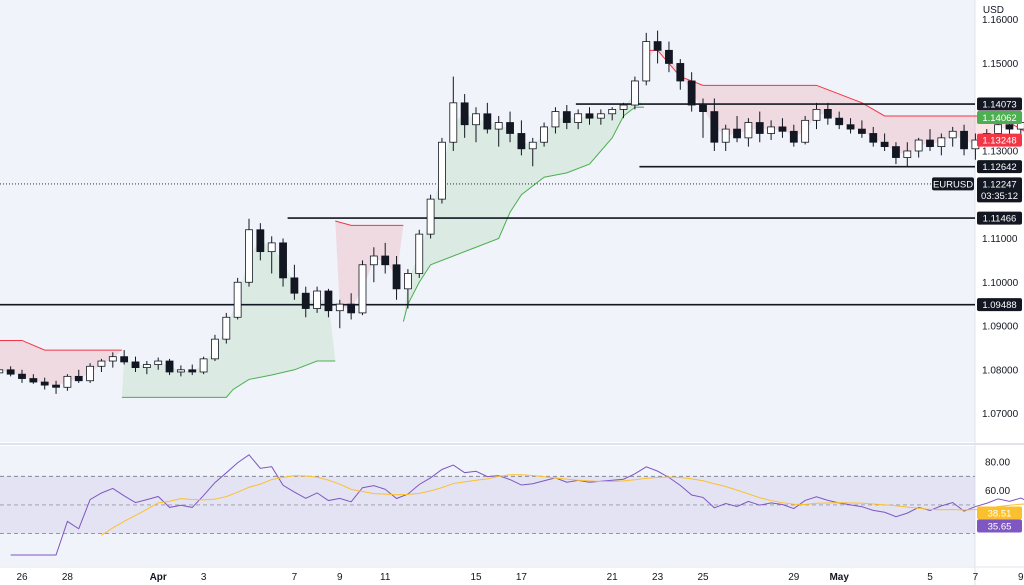  I want to click on current-price-bg, so click(999, 190).